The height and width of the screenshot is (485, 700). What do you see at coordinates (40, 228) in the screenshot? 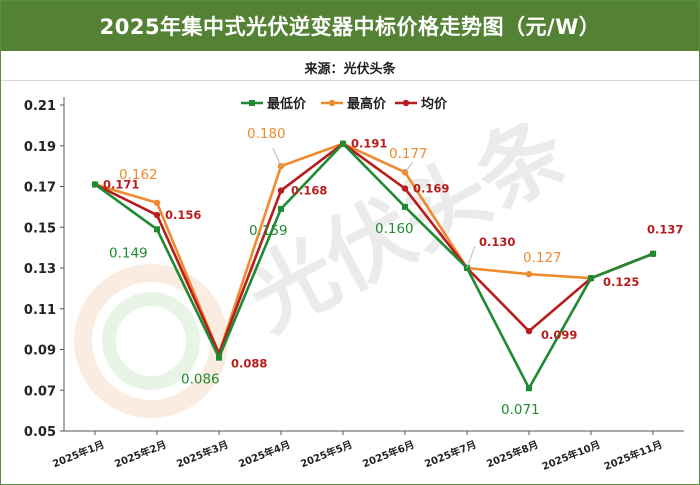
I see `y-tick-label: 0.15` at bounding box center [40, 228].